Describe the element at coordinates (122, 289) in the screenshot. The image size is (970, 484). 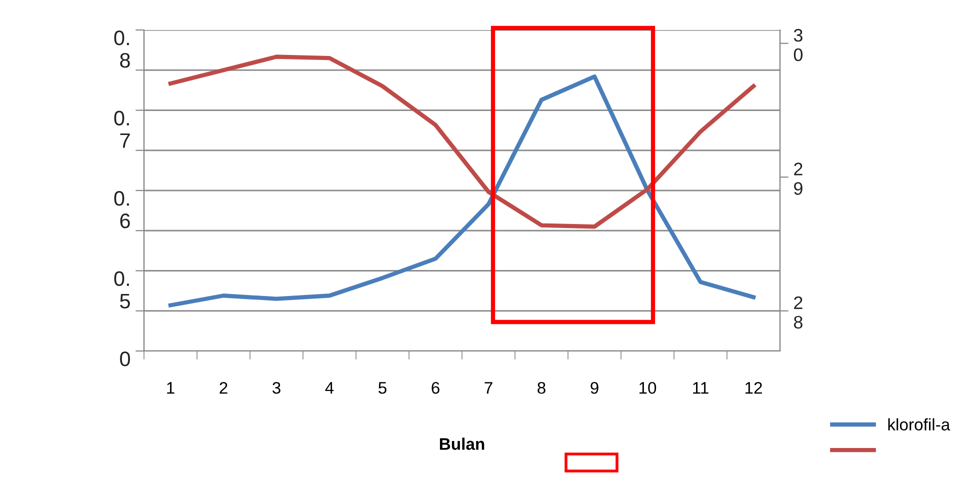
I see `y-tick-label: 0. 5` at that location.